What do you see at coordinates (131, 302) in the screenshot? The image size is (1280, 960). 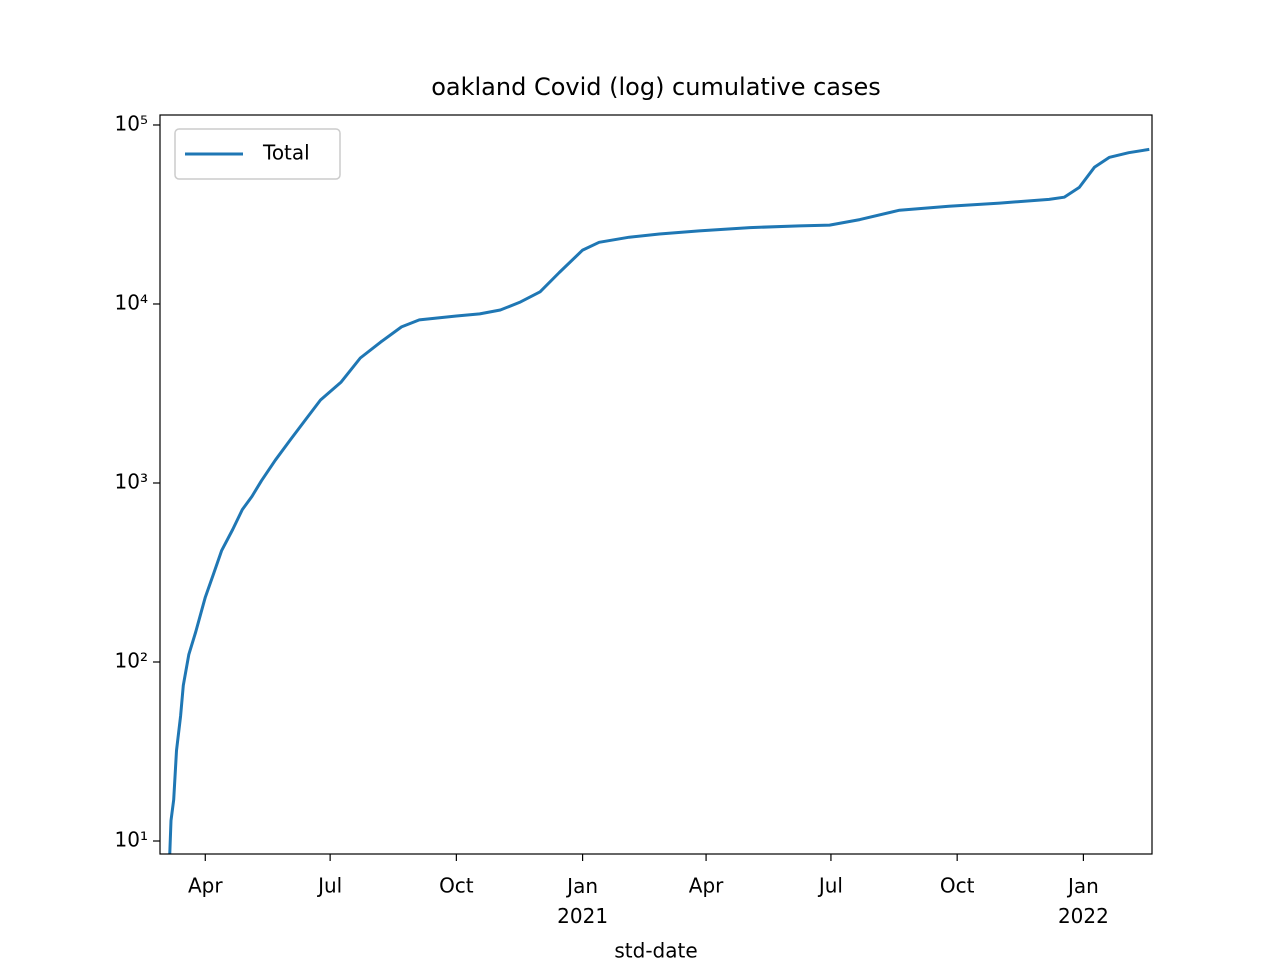 I see `y-tick-label: 10⁴` at bounding box center [131, 302].